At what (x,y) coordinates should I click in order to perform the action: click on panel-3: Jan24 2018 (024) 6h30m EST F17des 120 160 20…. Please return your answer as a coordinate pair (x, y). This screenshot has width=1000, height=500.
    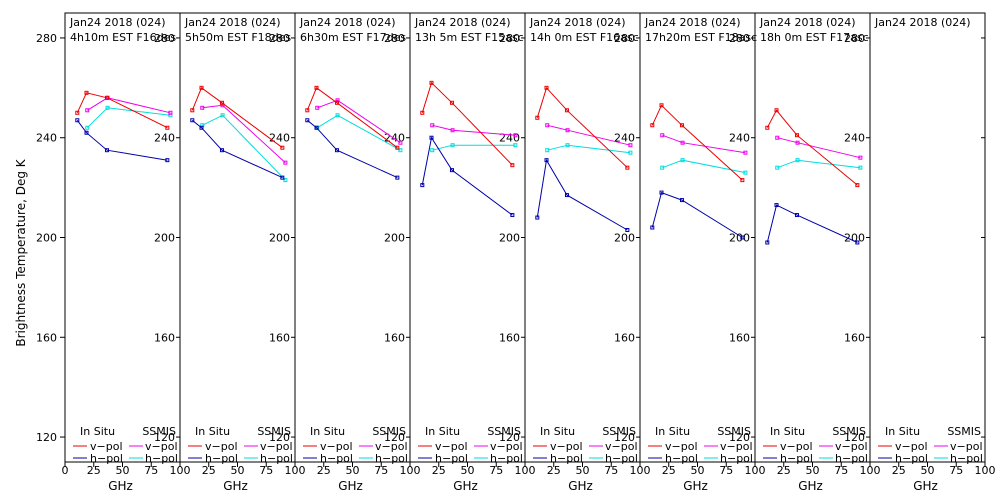
    Looking at the image, I should click on (357, 252).